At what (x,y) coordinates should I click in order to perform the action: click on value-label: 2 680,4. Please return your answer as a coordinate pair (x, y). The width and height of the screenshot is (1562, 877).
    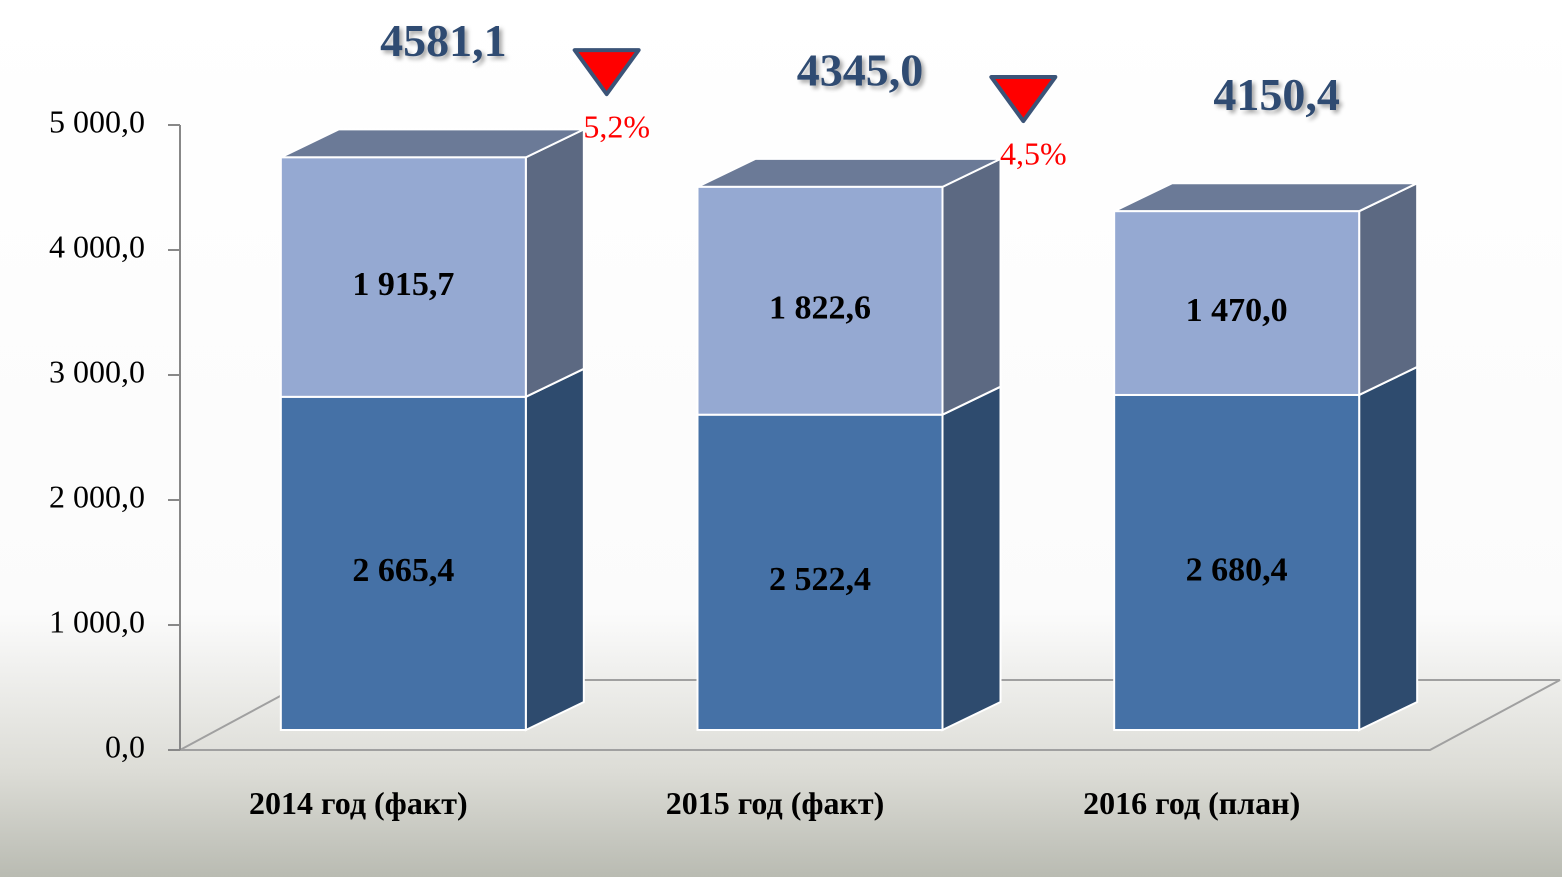
    Looking at the image, I should click on (1237, 569).